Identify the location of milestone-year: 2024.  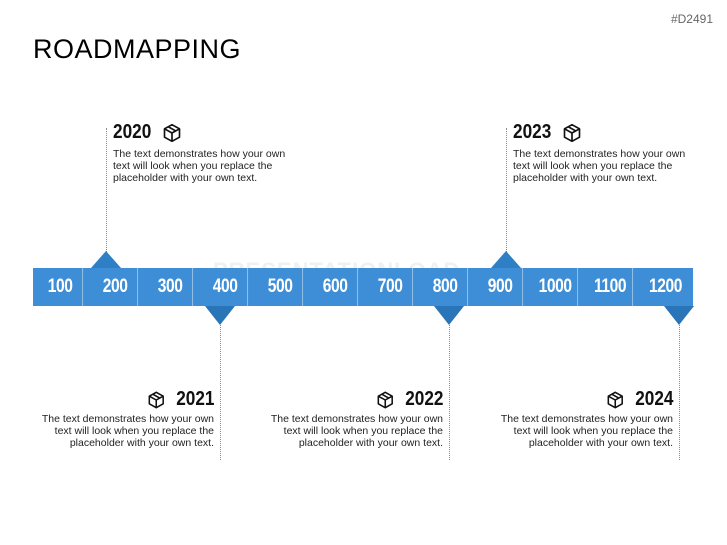
(639, 399).